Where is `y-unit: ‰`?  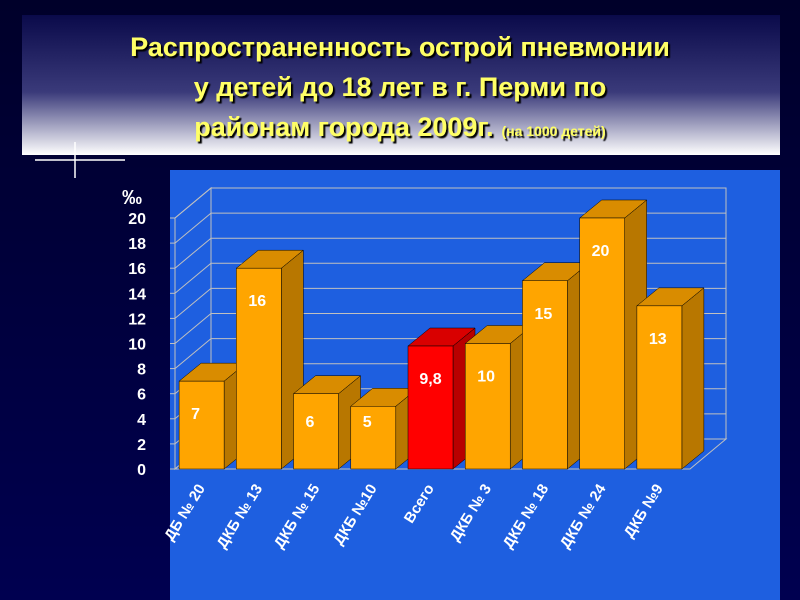
y-unit: ‰ is located at coordinates (132, 198).